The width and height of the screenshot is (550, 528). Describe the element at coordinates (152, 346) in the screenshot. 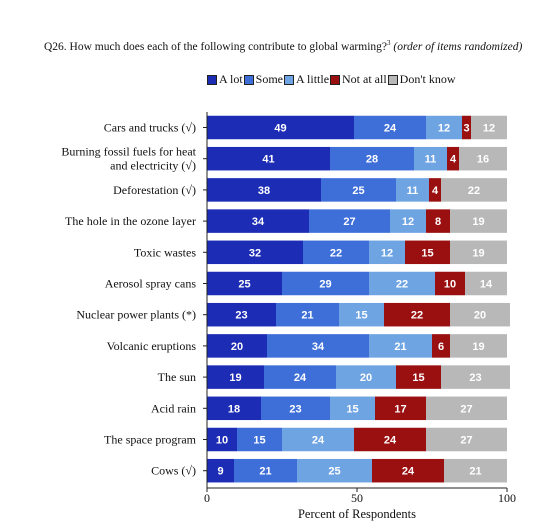

I see `category-label: Volcanic eruptions` at that location.